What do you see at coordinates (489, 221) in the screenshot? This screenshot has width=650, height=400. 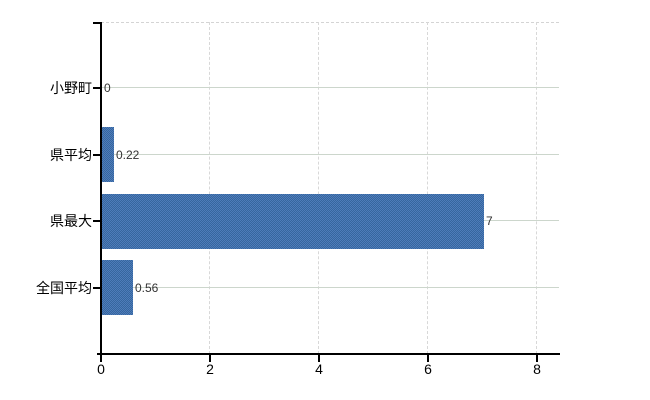 I see `bar-value-label: 7` at bounding box center [489, 221].